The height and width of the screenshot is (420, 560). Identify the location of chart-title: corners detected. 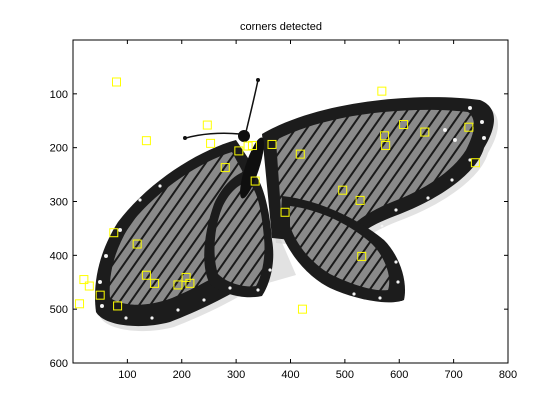
(281, 27).